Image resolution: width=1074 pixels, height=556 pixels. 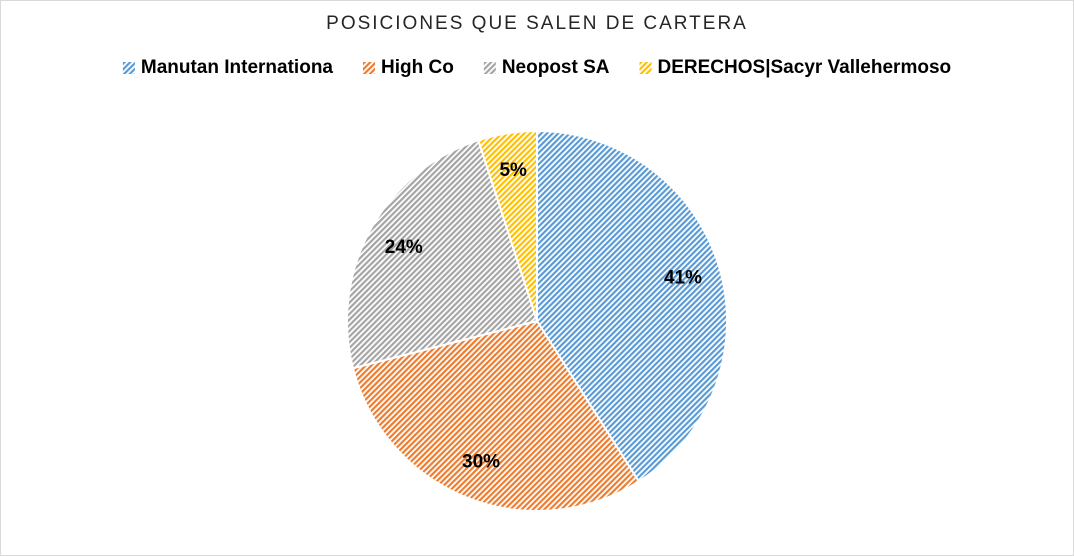 I want to click on data-label: 41%, so click(x=683, y=278).